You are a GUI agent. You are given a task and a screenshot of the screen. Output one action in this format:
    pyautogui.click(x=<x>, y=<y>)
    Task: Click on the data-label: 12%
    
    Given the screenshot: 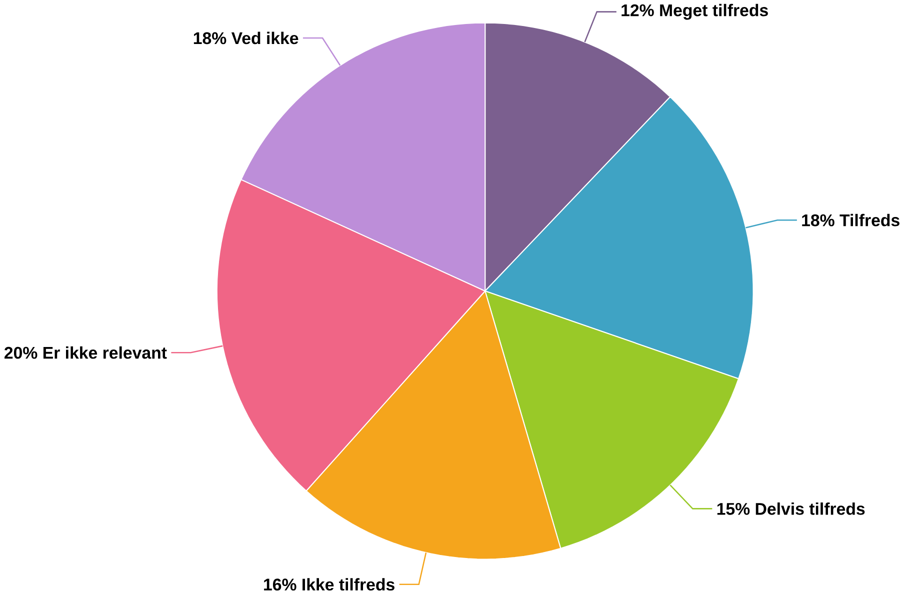 What is the action you would take?
    pyautogui.click(x=638, y=10)
    